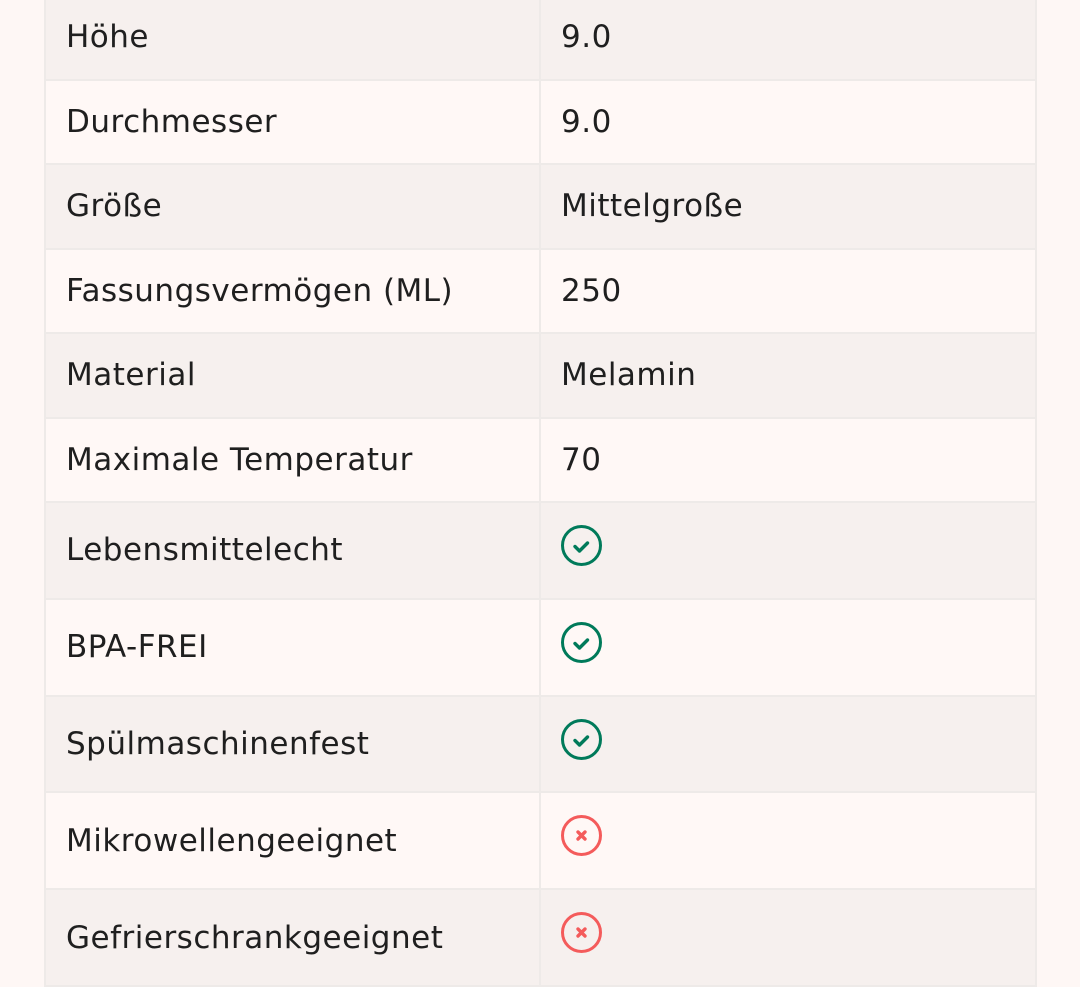  I want to click on table-row: Größe Mittelgroße, so click(540, 207).